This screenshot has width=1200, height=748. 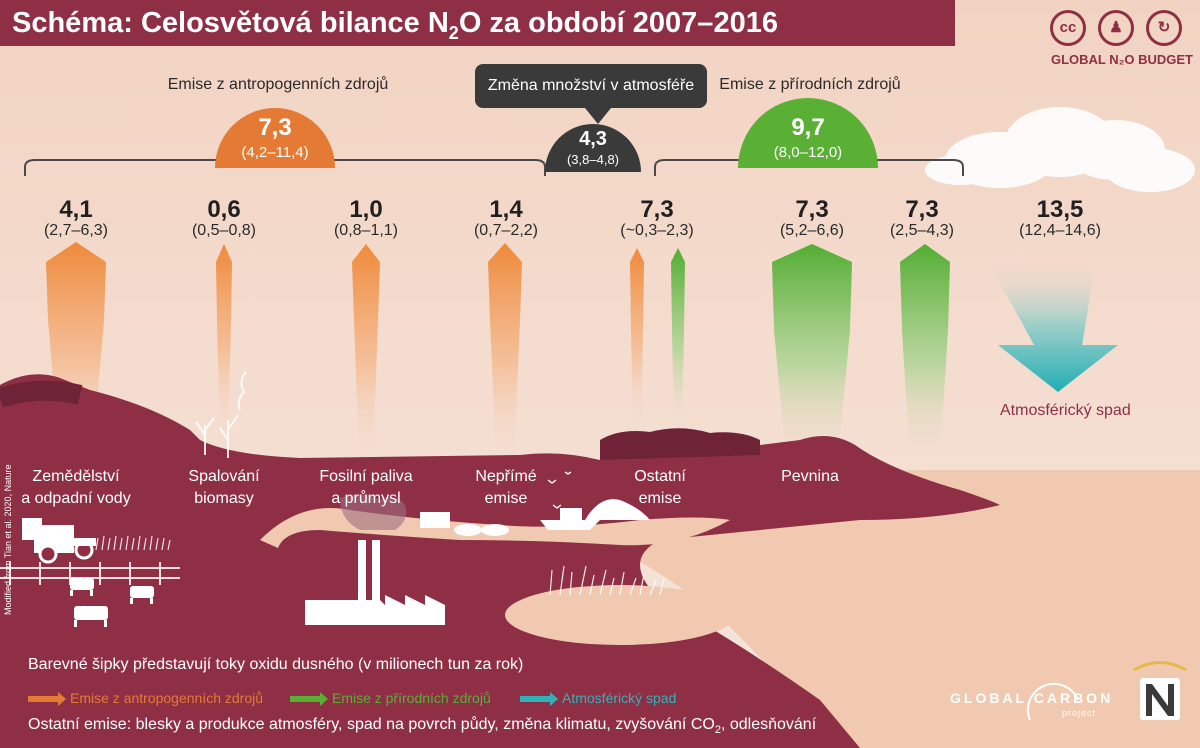 I want to click on anthropogenic-total-range: (4,2–11,4), so click(x=275, y=152).